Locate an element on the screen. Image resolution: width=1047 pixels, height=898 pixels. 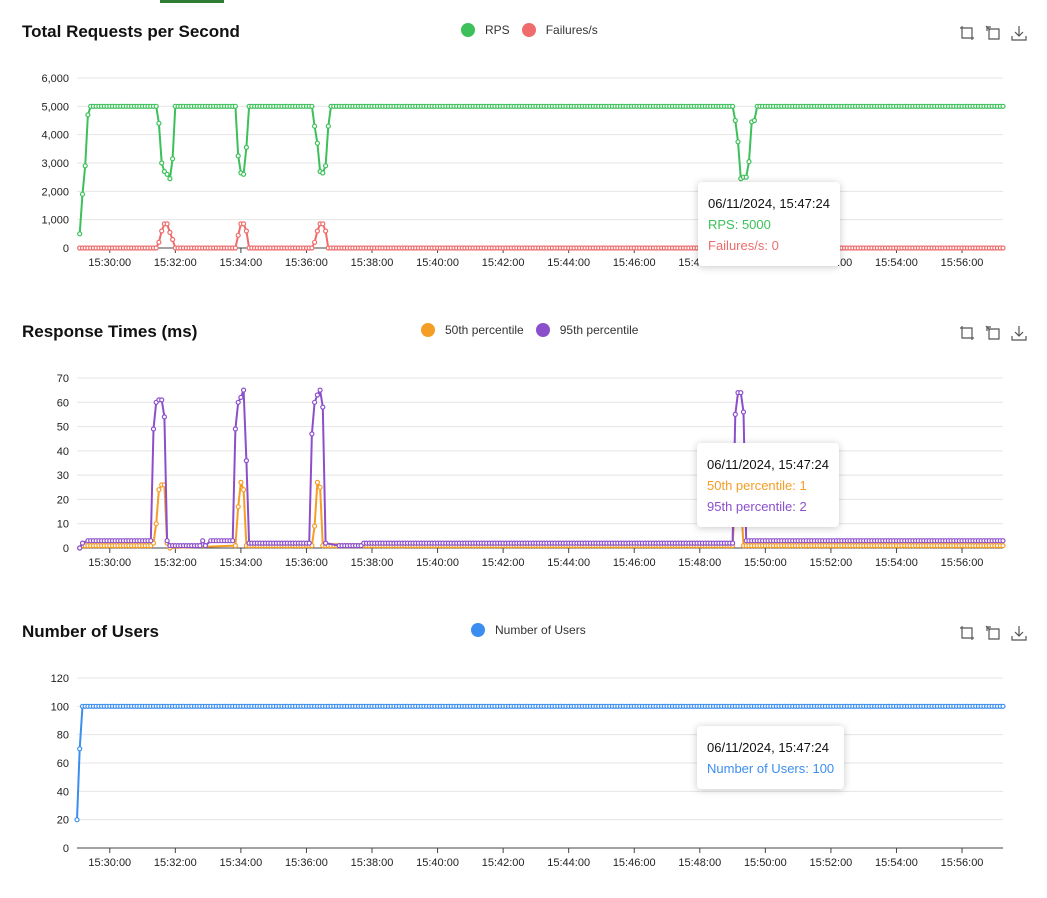
legend-label: 50th percentile is located at coordinates (484, 330).